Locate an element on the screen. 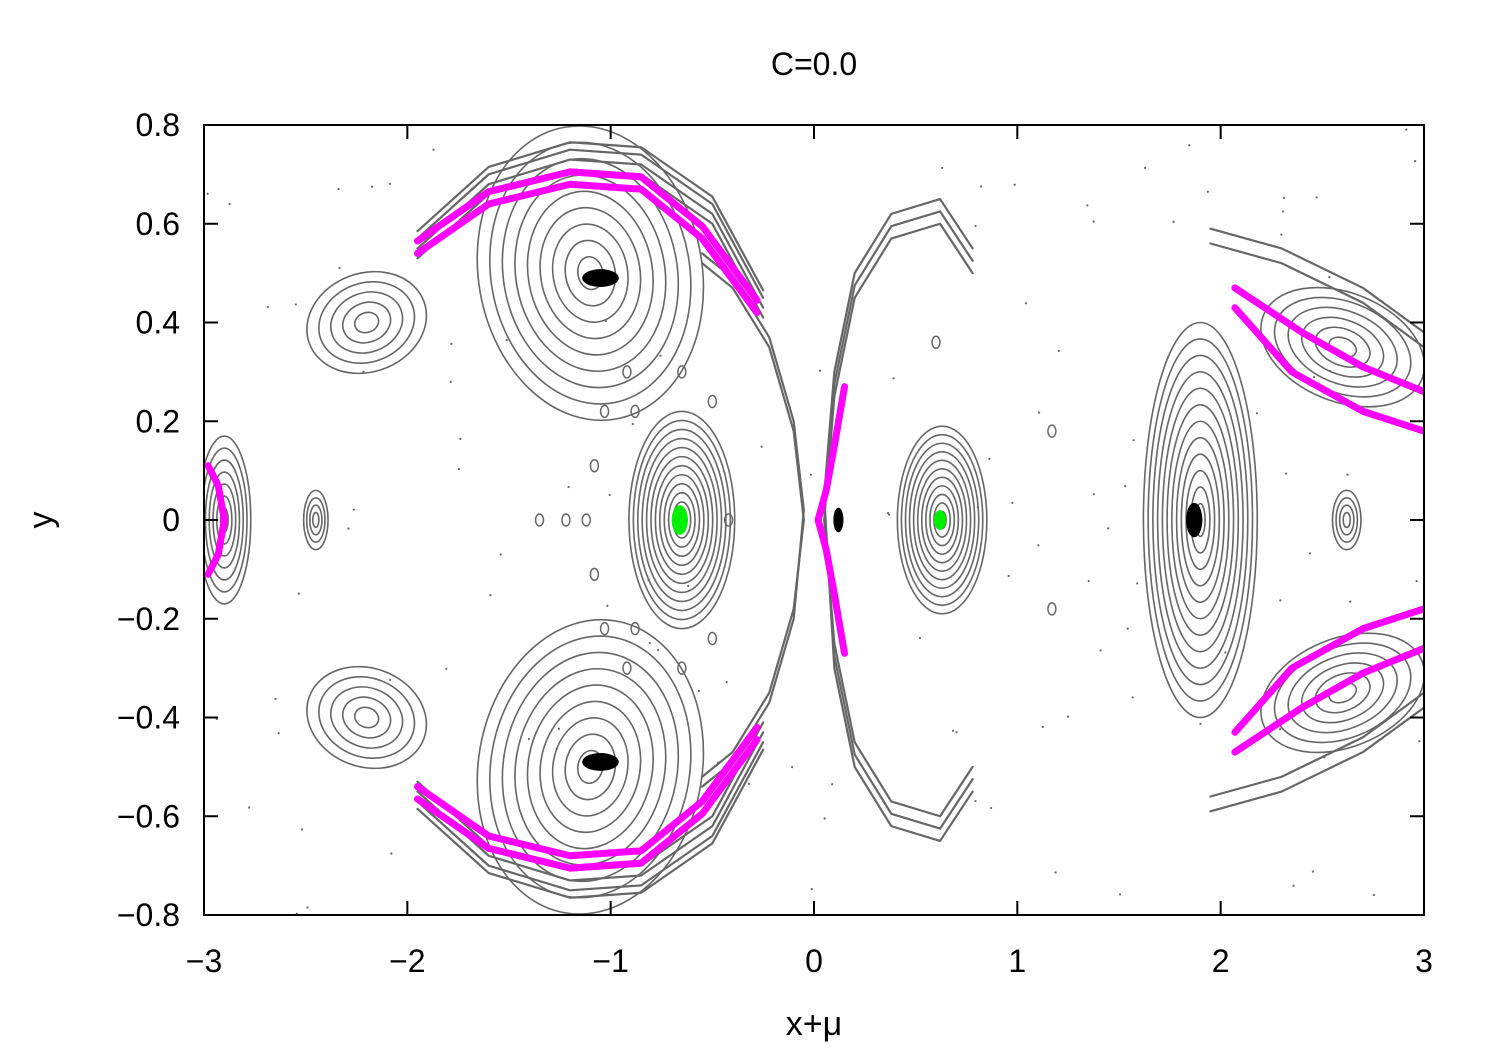  y-tick-label: 0.2 is located at coordinates (158, 421).